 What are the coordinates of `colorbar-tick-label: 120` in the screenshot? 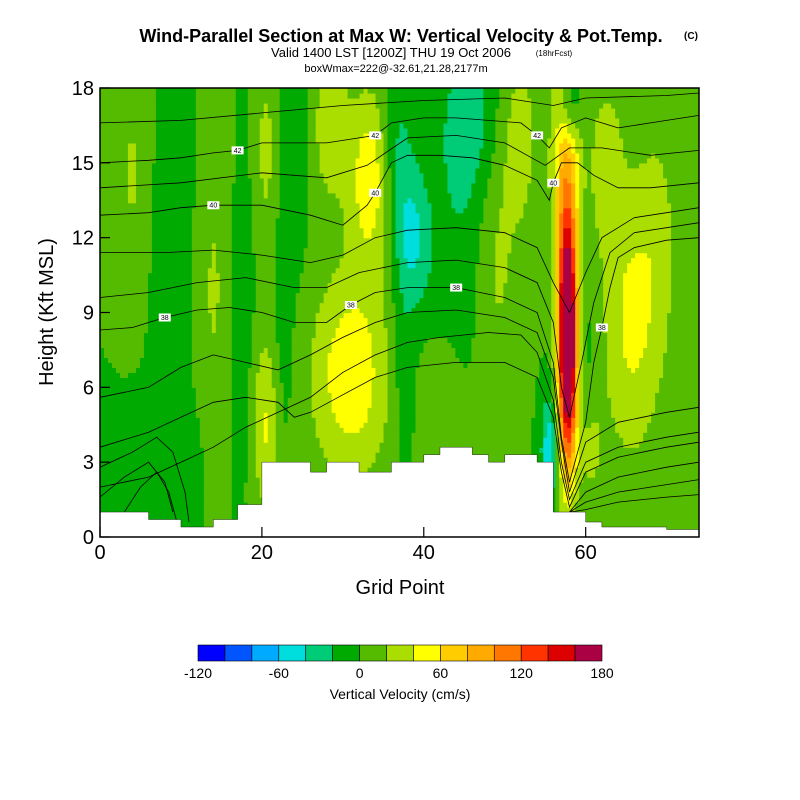 It's located at (522, 673).